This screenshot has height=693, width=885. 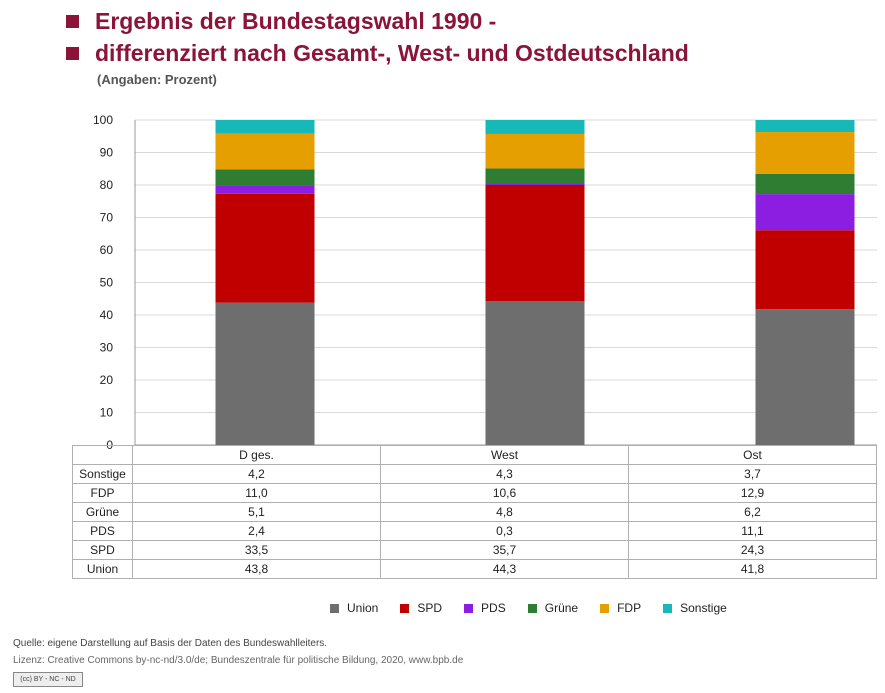 I want to click on table-cell: 24,3, so click(x=752, y=550).